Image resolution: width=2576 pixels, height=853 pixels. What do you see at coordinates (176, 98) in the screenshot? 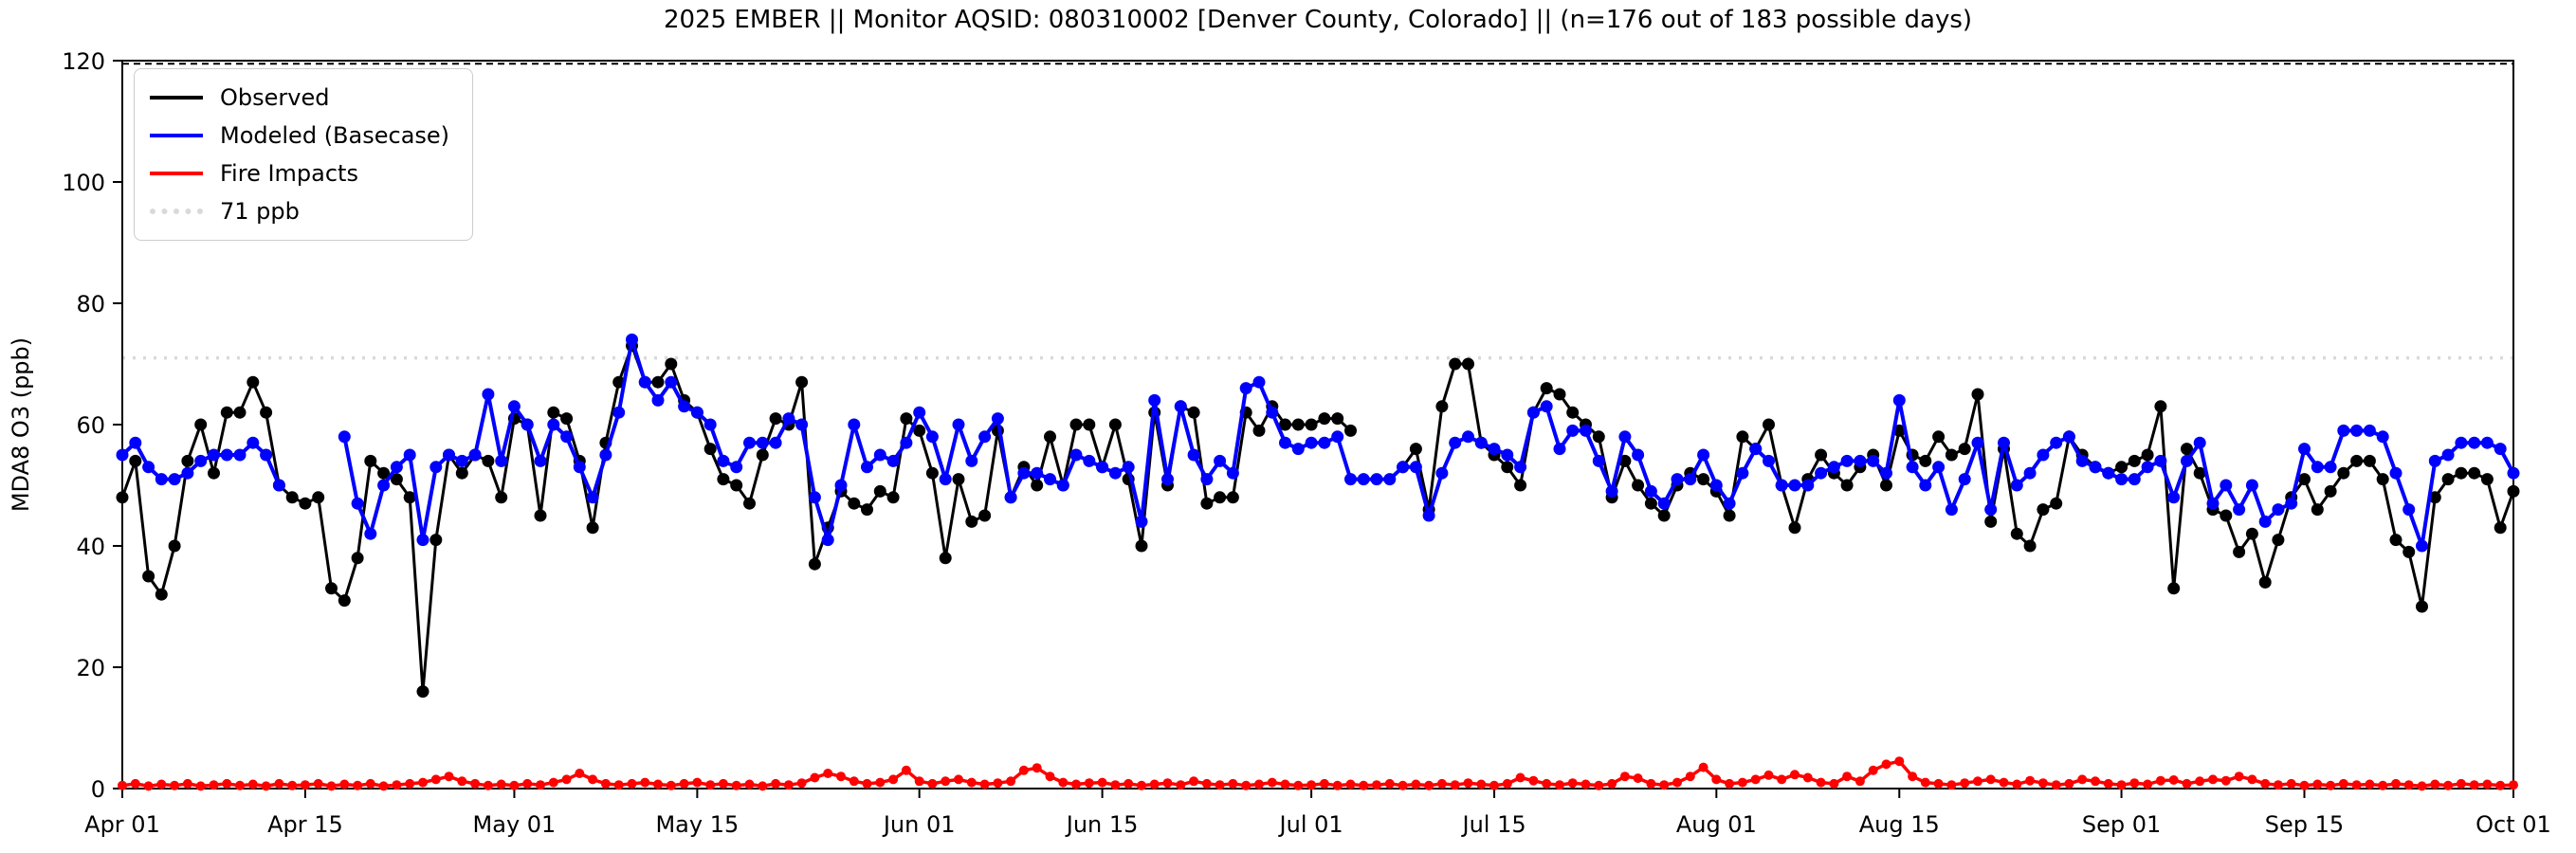
I see `observed-line-swatch` at bounding box center [176, 98].